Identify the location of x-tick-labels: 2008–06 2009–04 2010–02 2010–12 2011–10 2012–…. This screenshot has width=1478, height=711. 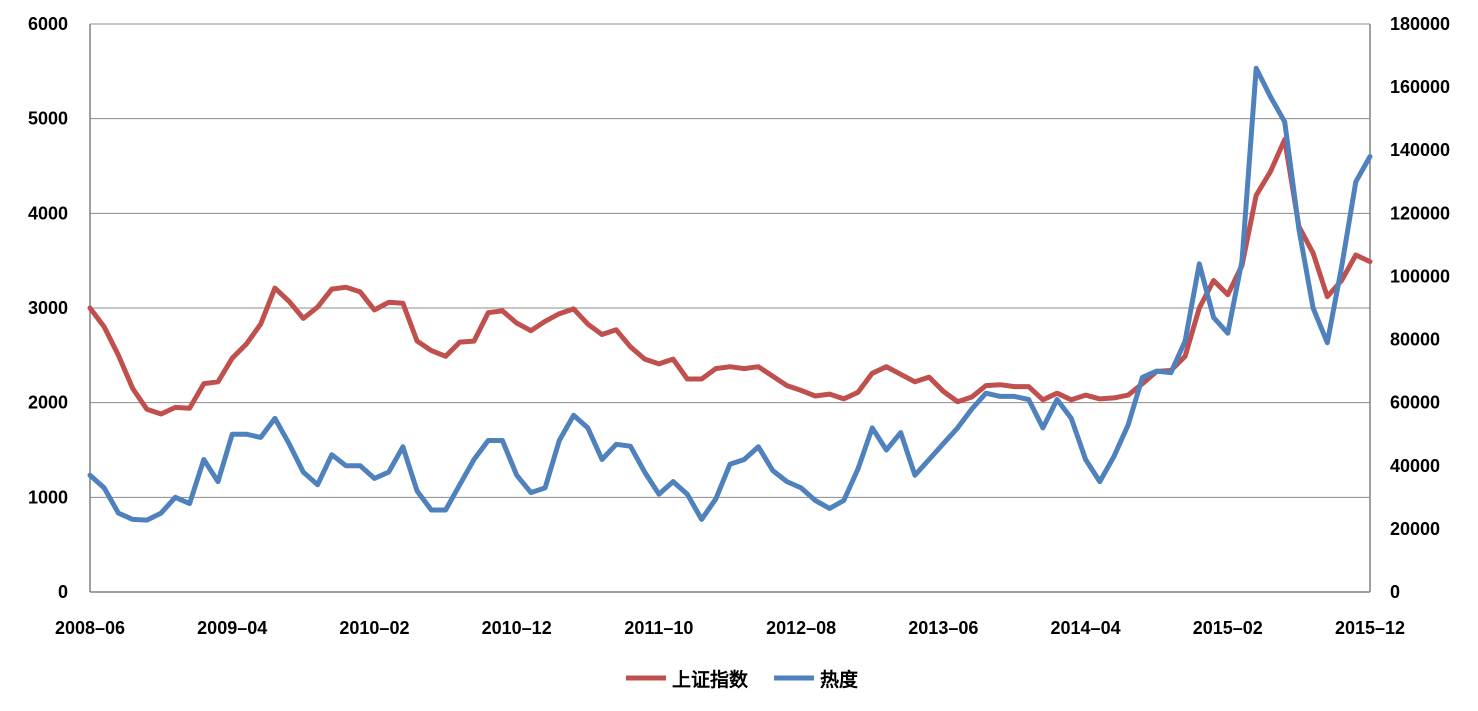
(730, 628).